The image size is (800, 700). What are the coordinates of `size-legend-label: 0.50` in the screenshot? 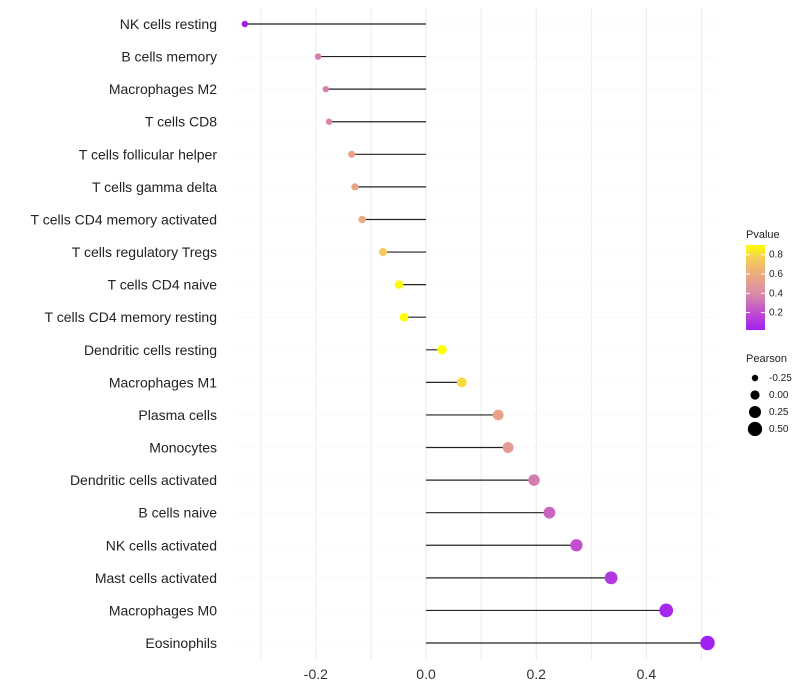 It's located at (779, 429).